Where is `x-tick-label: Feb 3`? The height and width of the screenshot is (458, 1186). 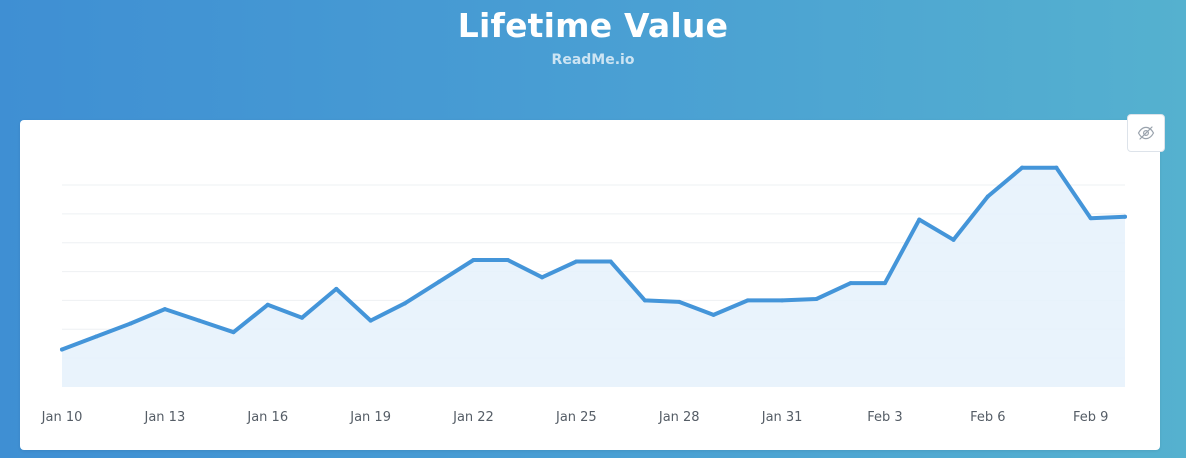
x-tick-label: Feb 3 is located at coordinates (884, 417).